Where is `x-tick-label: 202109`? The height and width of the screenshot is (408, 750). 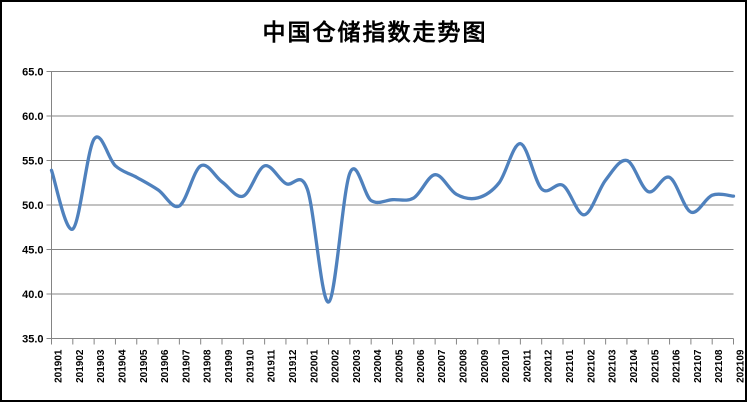 x-tick-label: 202109 is located at coordinates (741, 366).